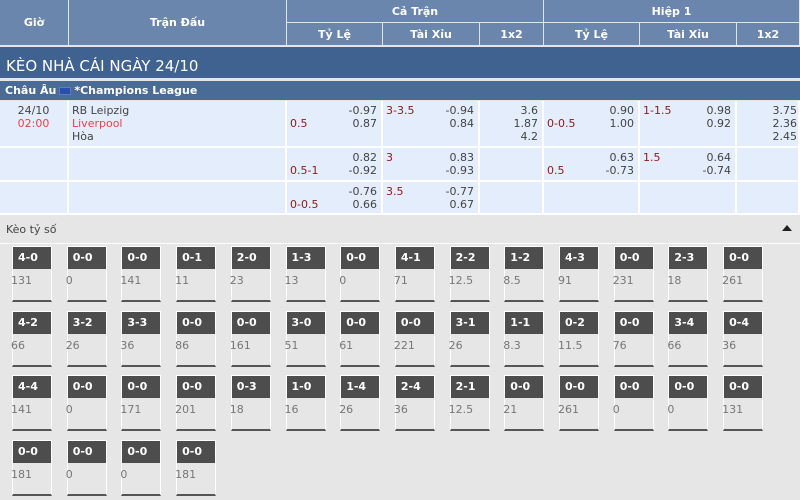 The width and height of the screenshot is (800, 500). Describe the element at coordinates (86, 338) in the screenshot. I see `score-card: 3-2 26` at that location.